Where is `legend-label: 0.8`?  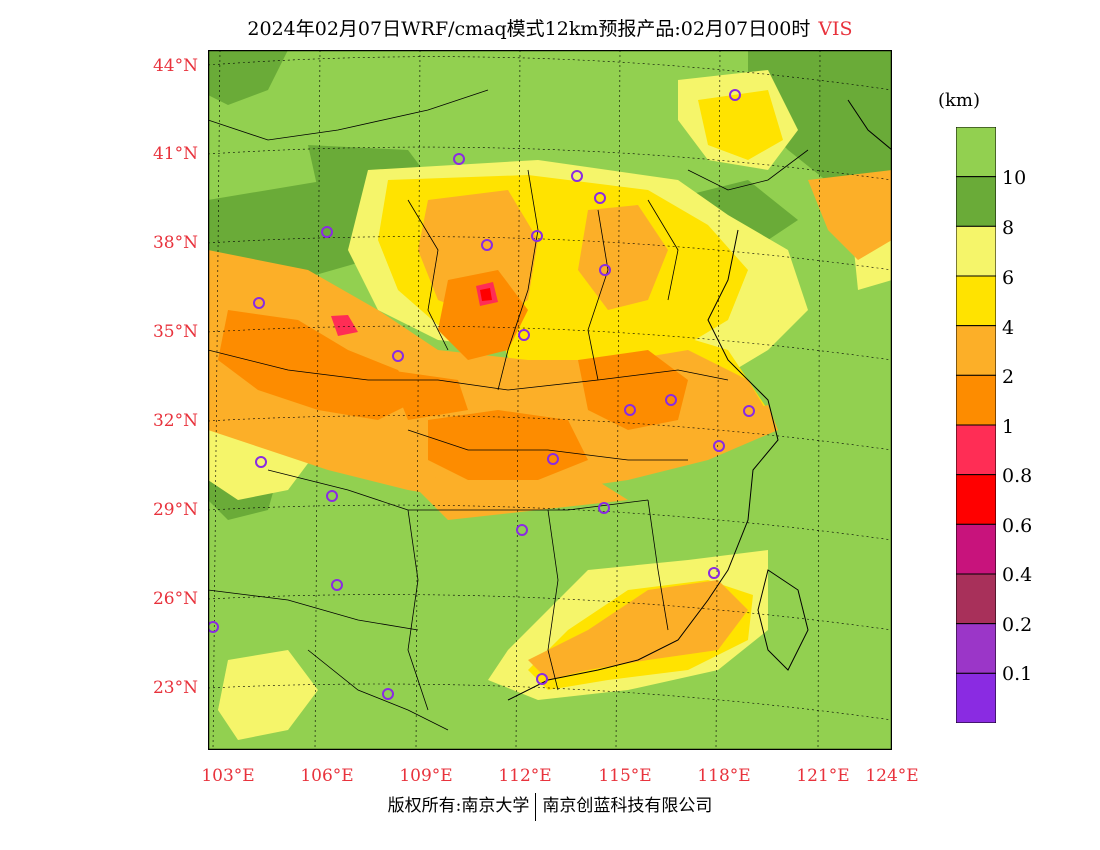 legend-label: 0.8 is located at coordinates (1017, 476).